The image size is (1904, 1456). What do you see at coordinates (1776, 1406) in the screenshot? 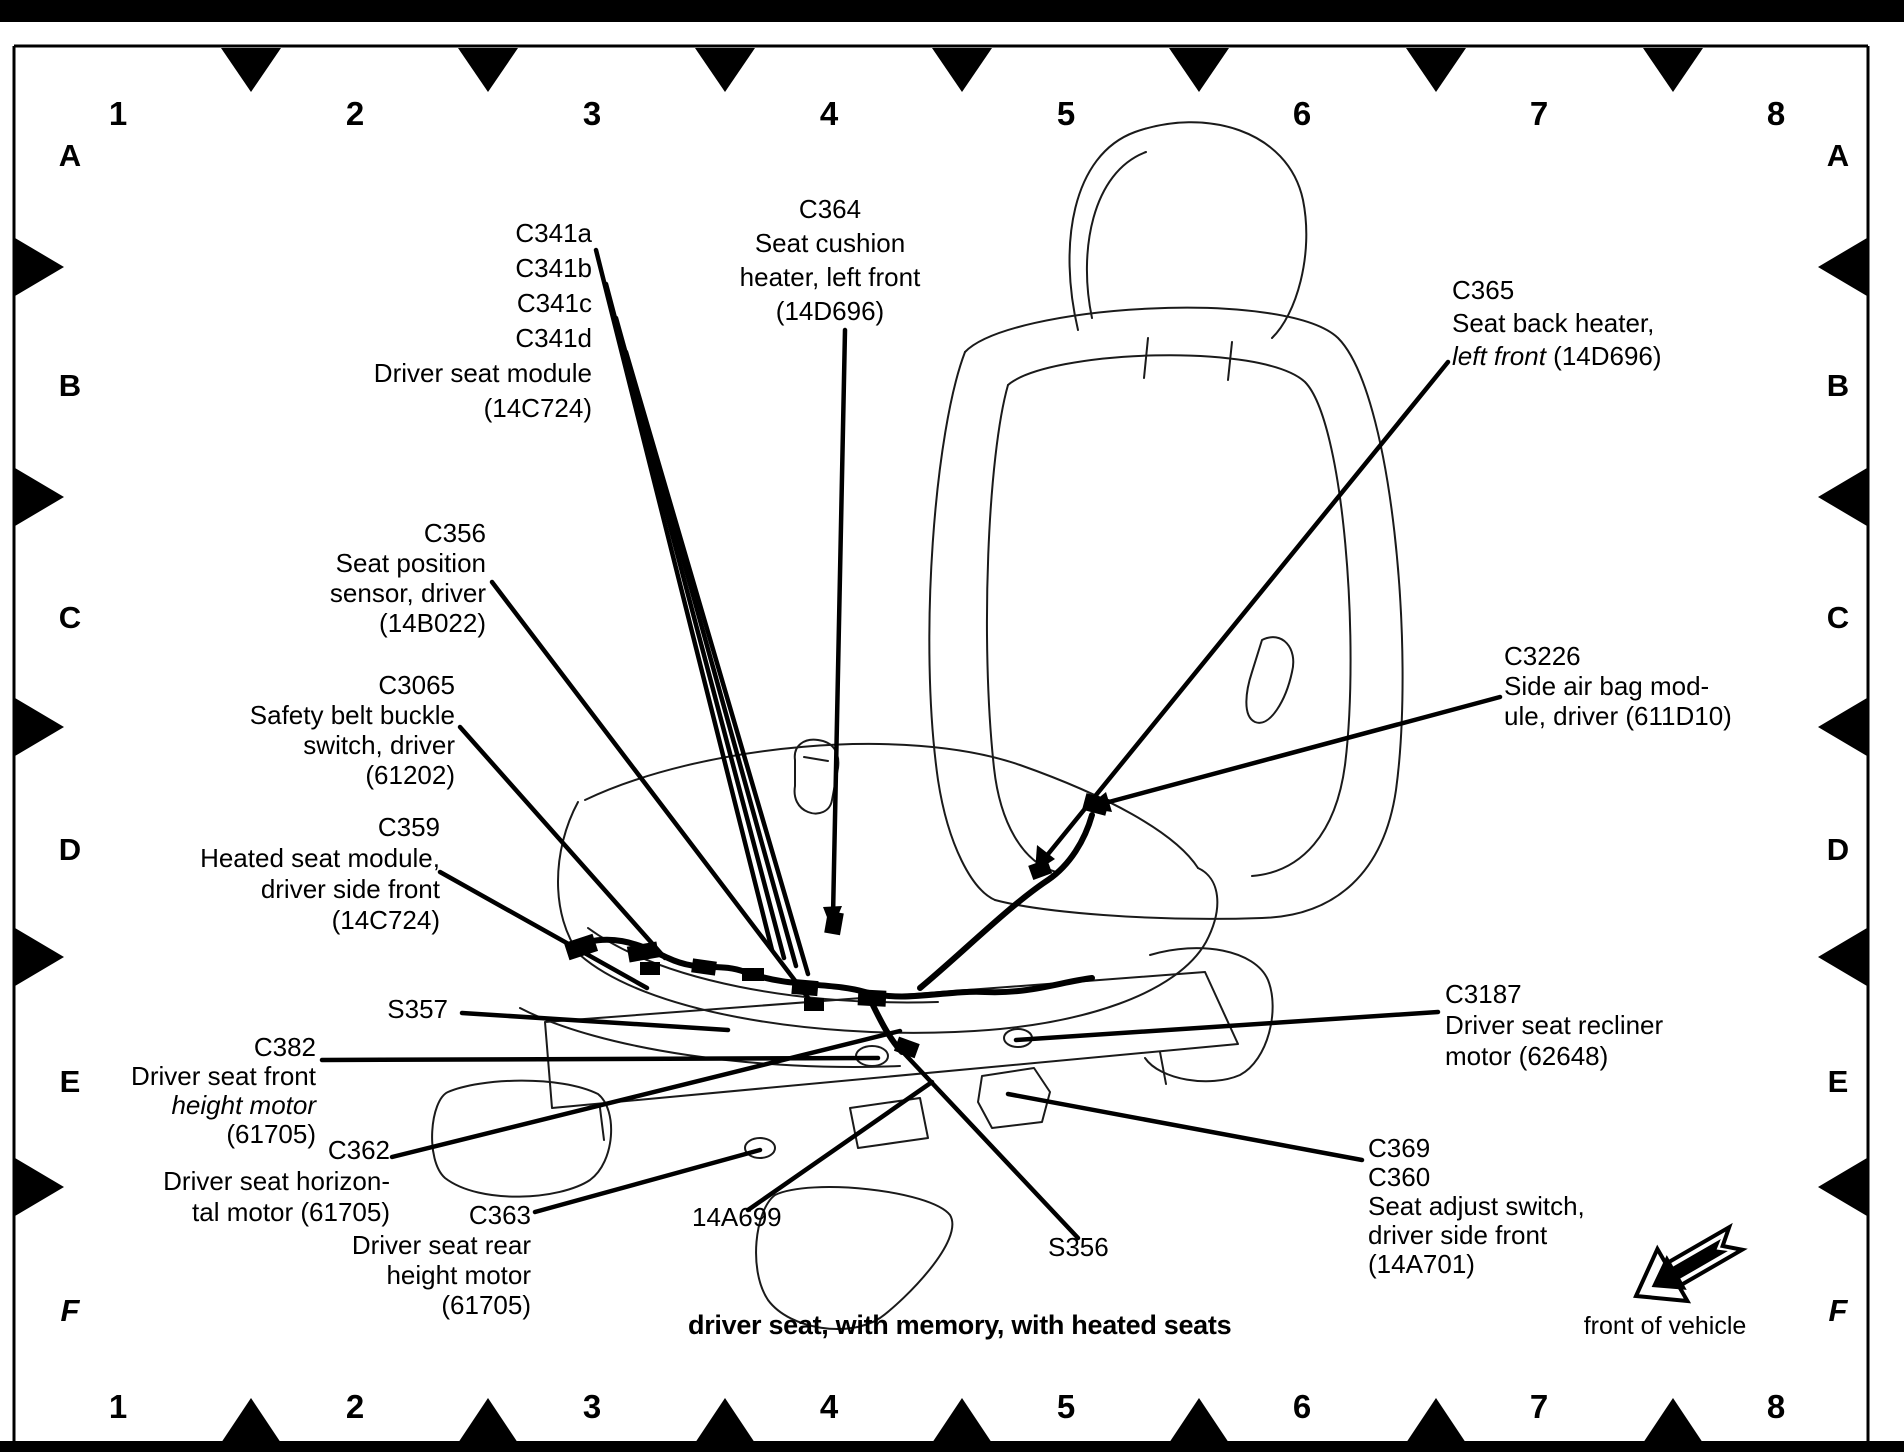
I see `grid-col-8-bottom: 8` at bounding box center [1776, 1406].